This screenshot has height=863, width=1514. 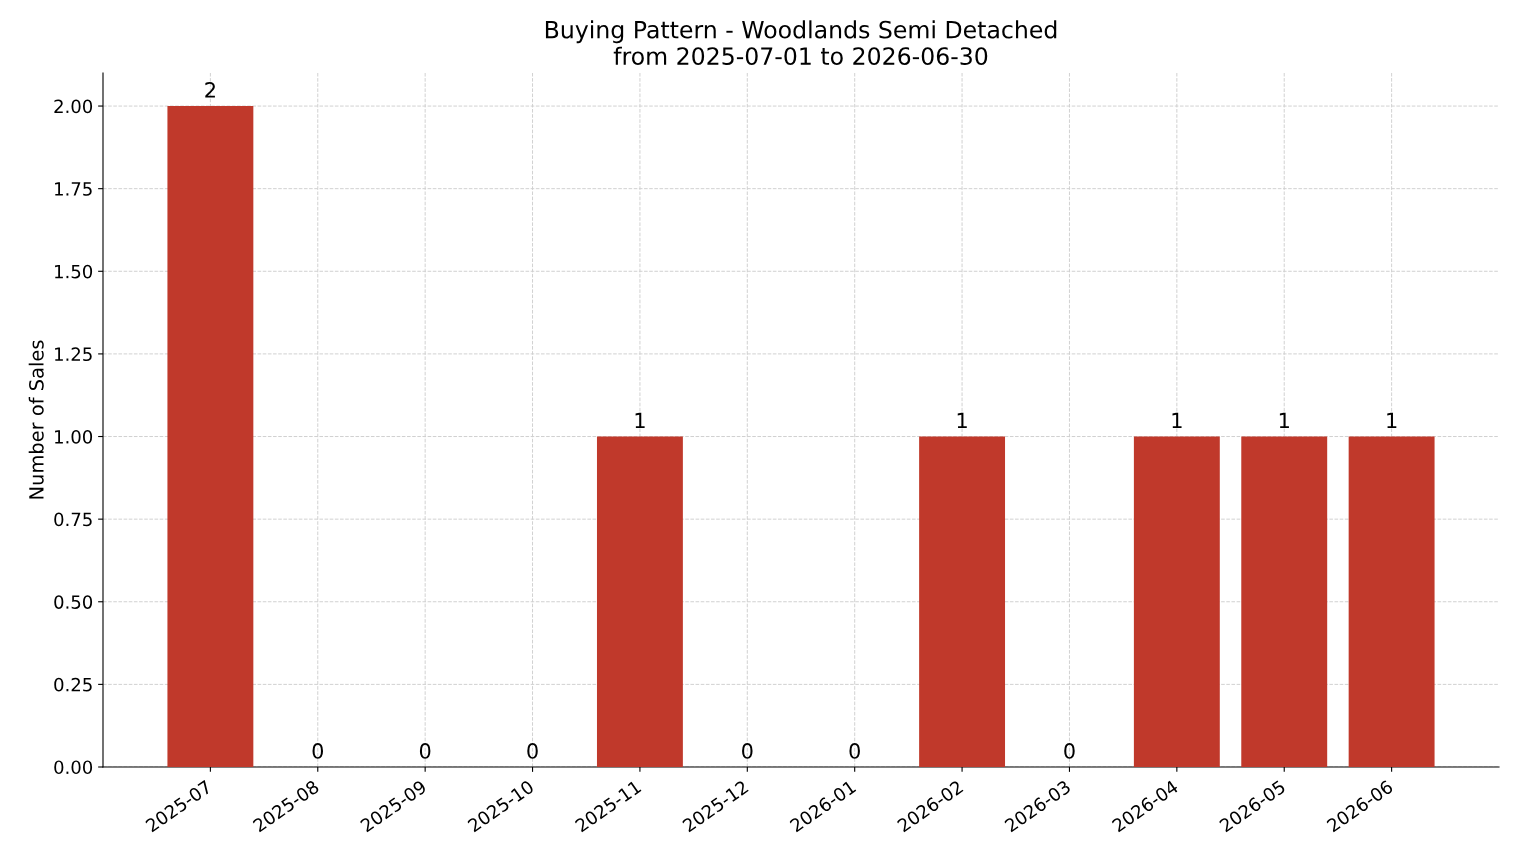 What do you see at coordinates (73, 684) in the screenshot?
I see `y-tick-label: 0.25` at bounding box center [73, 684].